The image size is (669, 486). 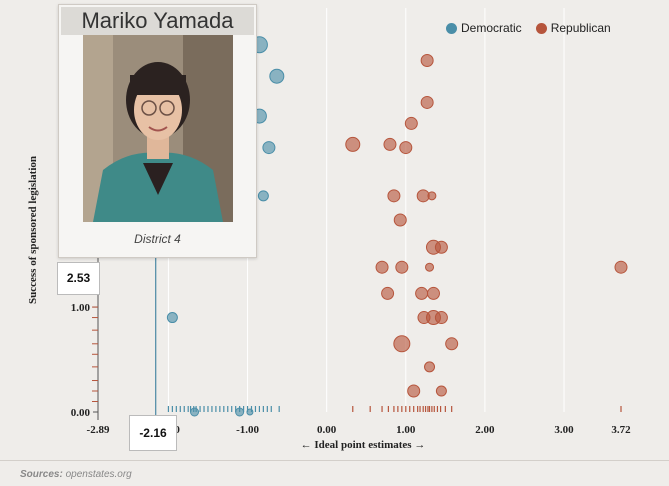 What do you see at coordinates (406, 430) in the screenshot?
I see `x-tick-label: 1.00` at bounding box center [406, 430].